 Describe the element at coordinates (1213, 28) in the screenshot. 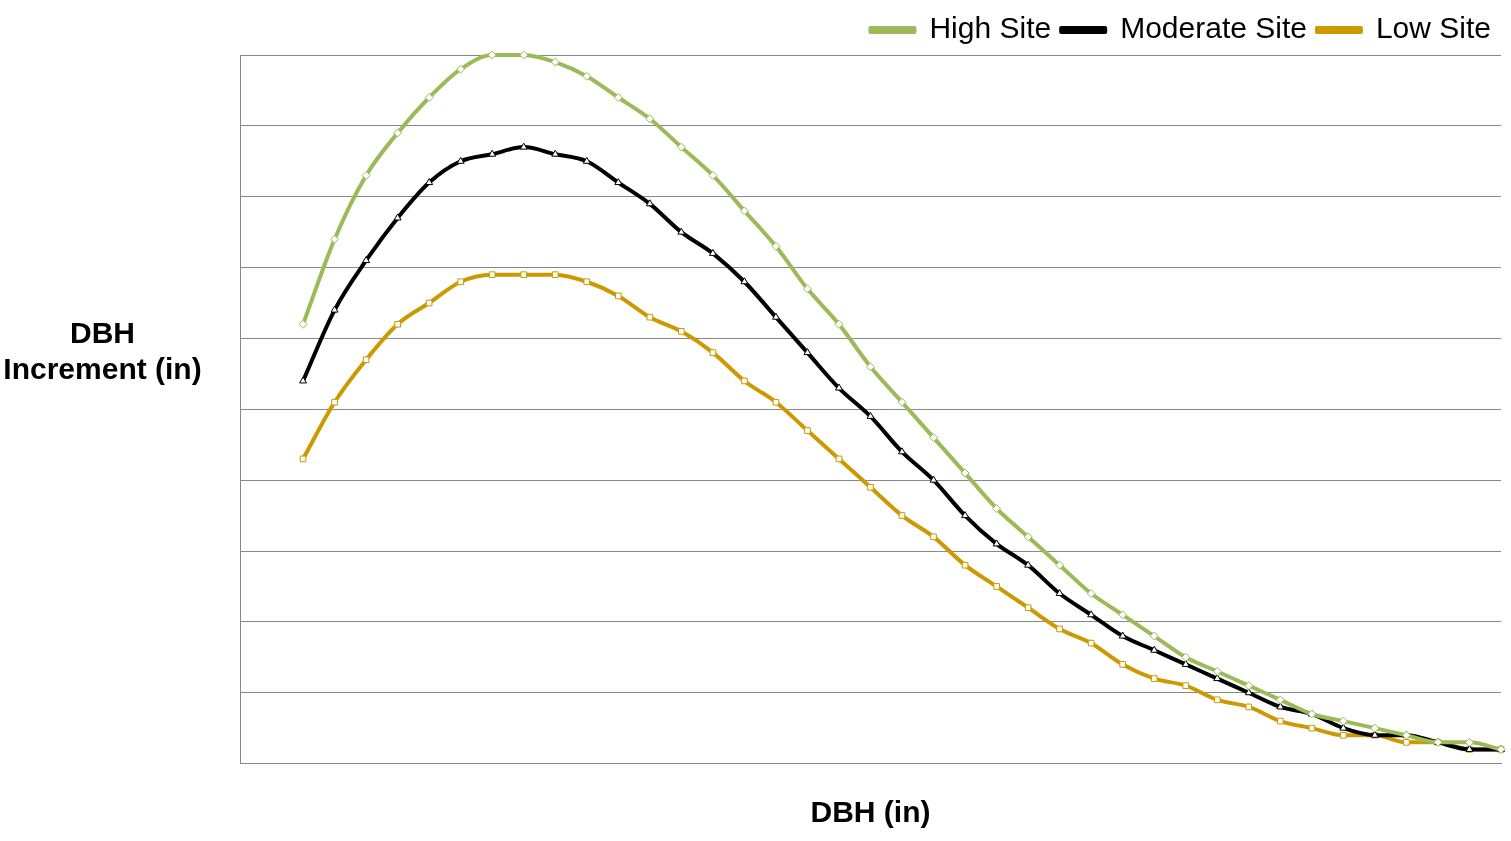

I see `legend-label: Moderate Site` at that location.